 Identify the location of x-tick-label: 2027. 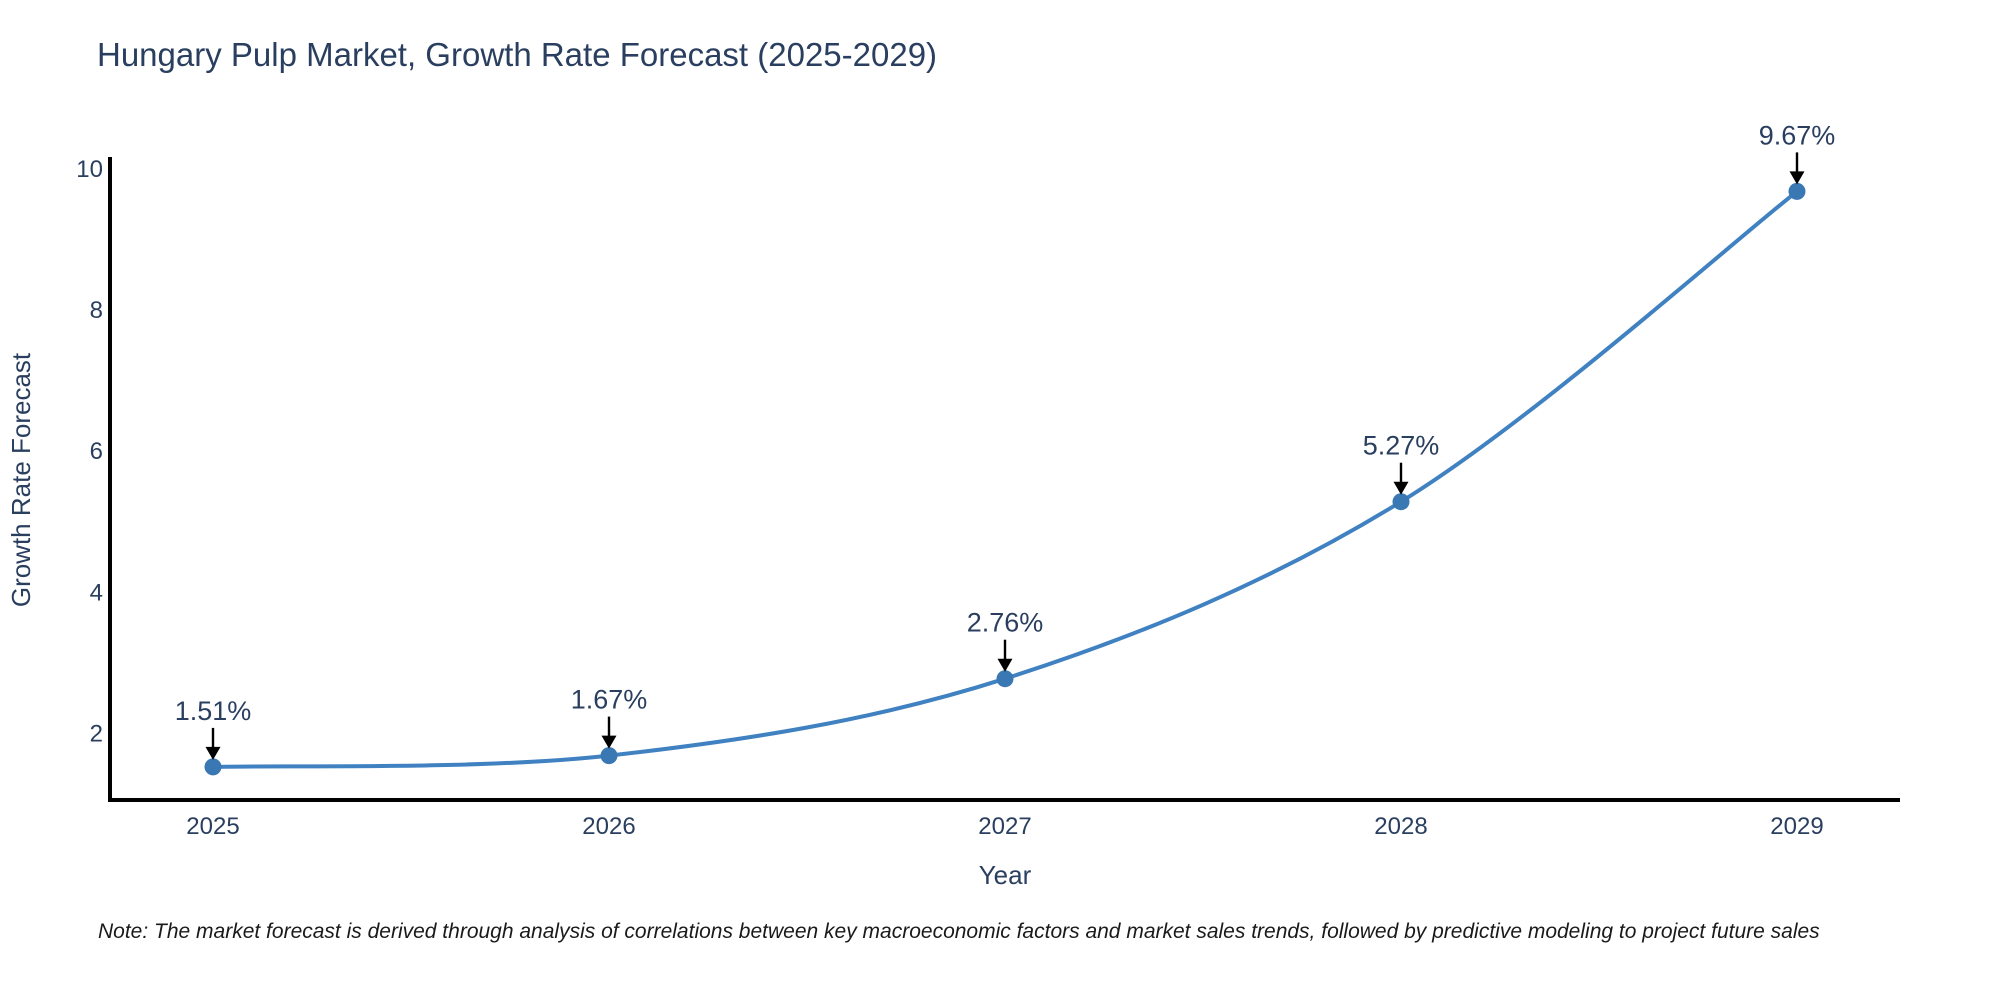
(1004, 826).